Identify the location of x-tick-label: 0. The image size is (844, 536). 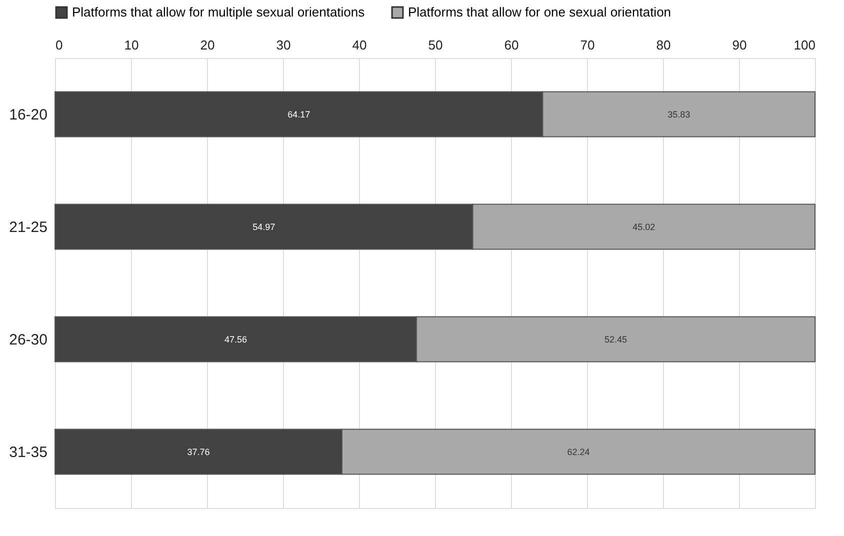
(59, 45).